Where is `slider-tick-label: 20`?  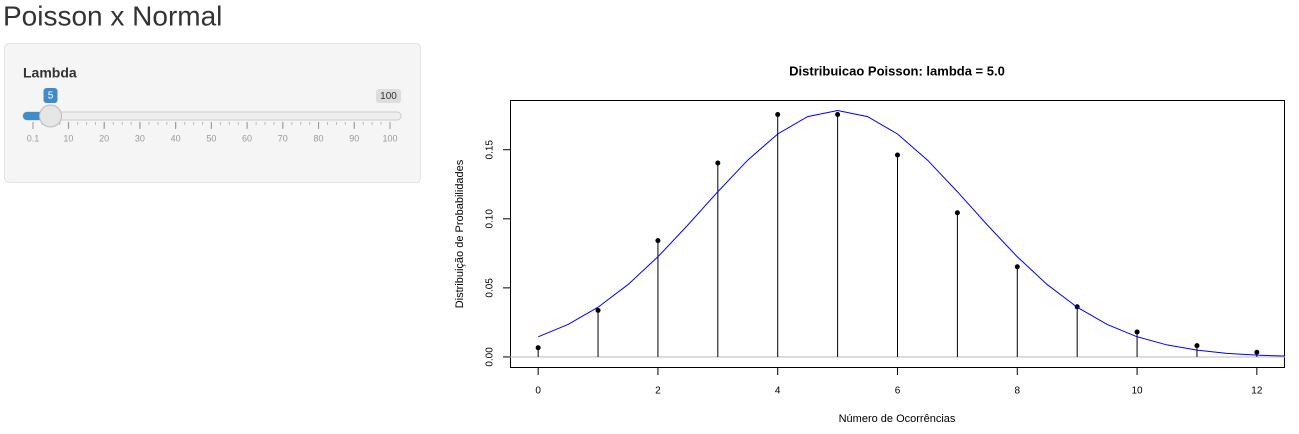 slider-tick-label: 20 is located at coordinates (104, 138).